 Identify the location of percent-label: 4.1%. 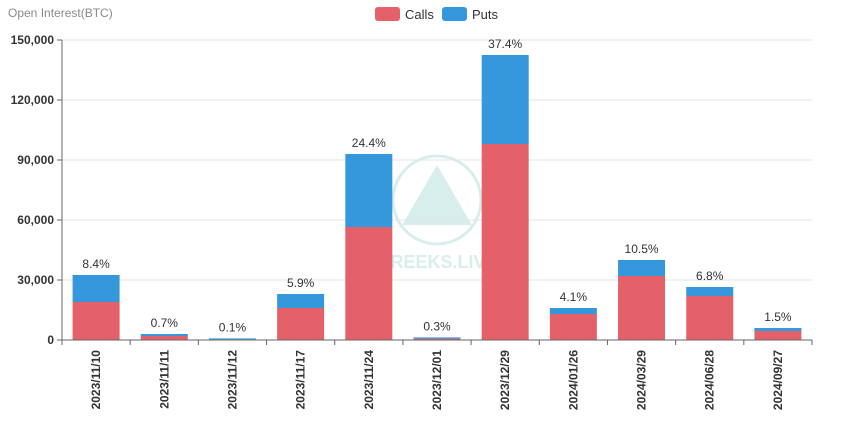
(574, 297).